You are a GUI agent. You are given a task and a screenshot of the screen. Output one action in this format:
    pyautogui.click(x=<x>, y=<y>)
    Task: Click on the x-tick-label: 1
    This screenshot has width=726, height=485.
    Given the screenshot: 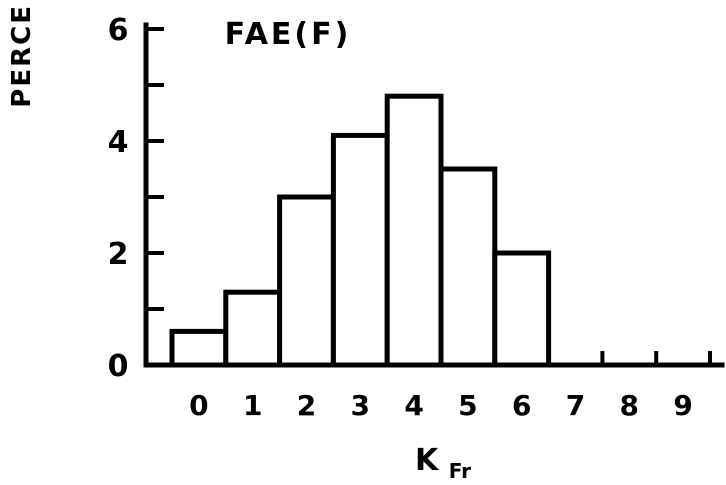 What is the action you would take?
    pyautogui.click(x=252, y=405)
    